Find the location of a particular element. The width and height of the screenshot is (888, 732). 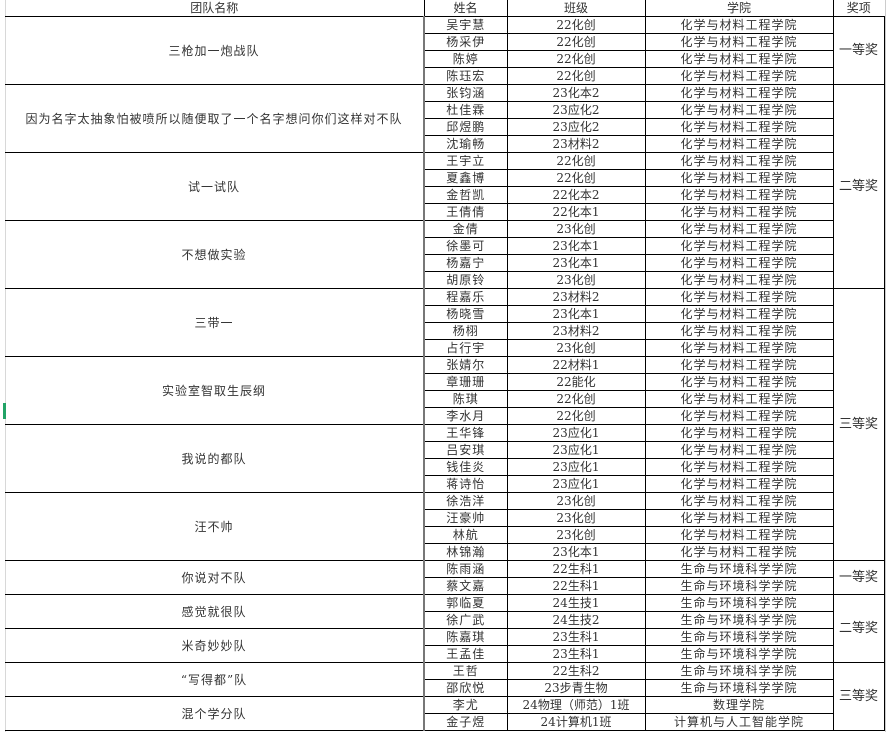

name-cell: 沈瑜畅 is located at coordinates (465, 144).